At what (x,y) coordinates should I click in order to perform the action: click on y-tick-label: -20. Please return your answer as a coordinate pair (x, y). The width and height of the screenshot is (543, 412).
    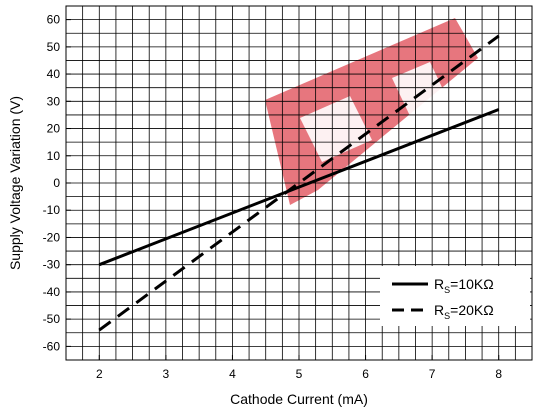
    Looking at the image, I should click on (52, 237).